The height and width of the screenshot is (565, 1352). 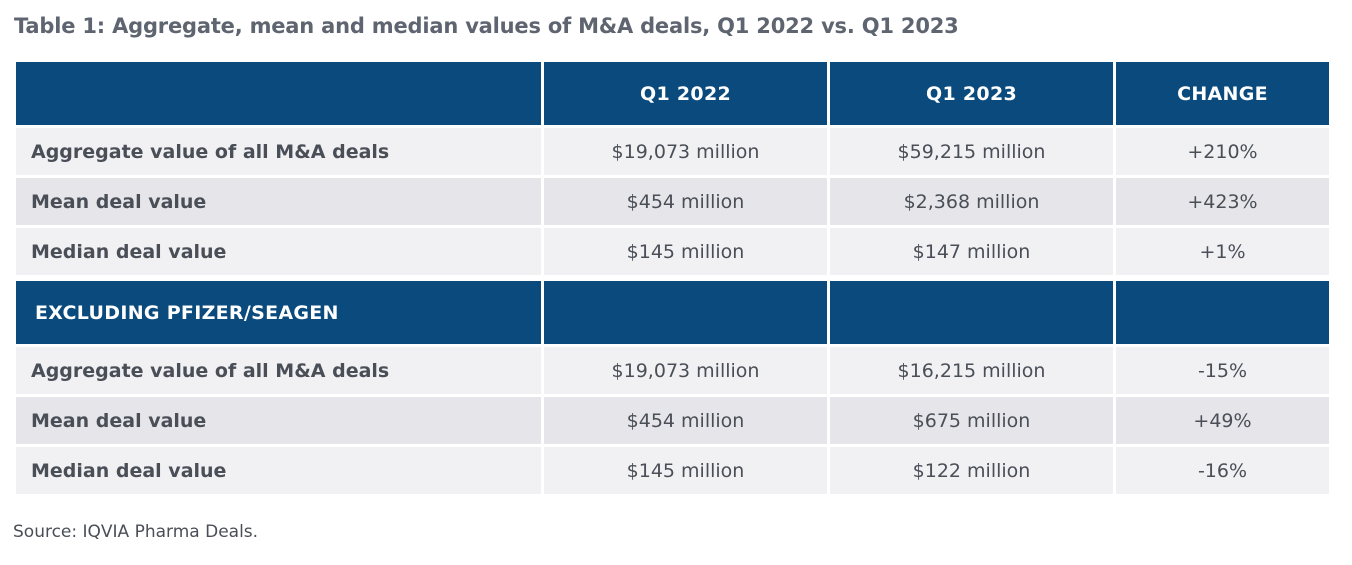 What do you see at coordinates (971, 93) in the screenshot?
I see `column-header: Q1 2023` at bounding box center [971, 93].